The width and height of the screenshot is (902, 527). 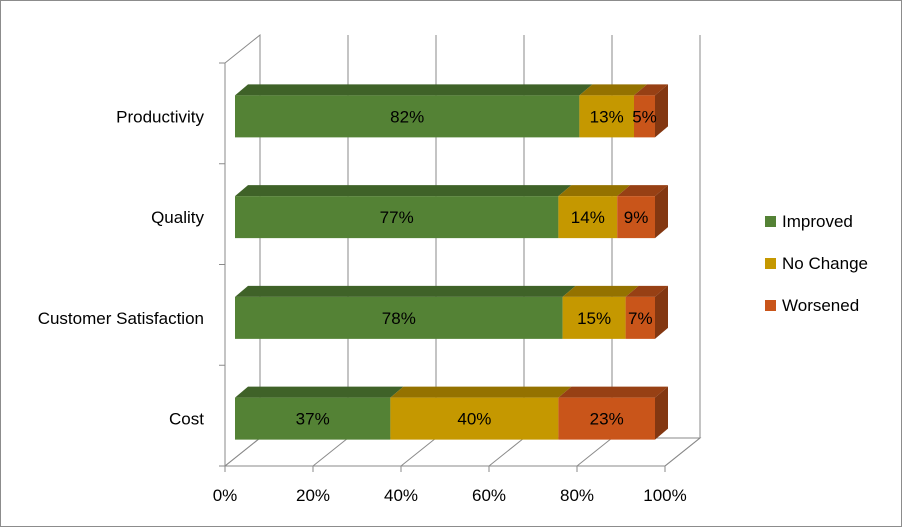 I want to click on legend: Improved No Change Worsened, so click(x=816, y=274).